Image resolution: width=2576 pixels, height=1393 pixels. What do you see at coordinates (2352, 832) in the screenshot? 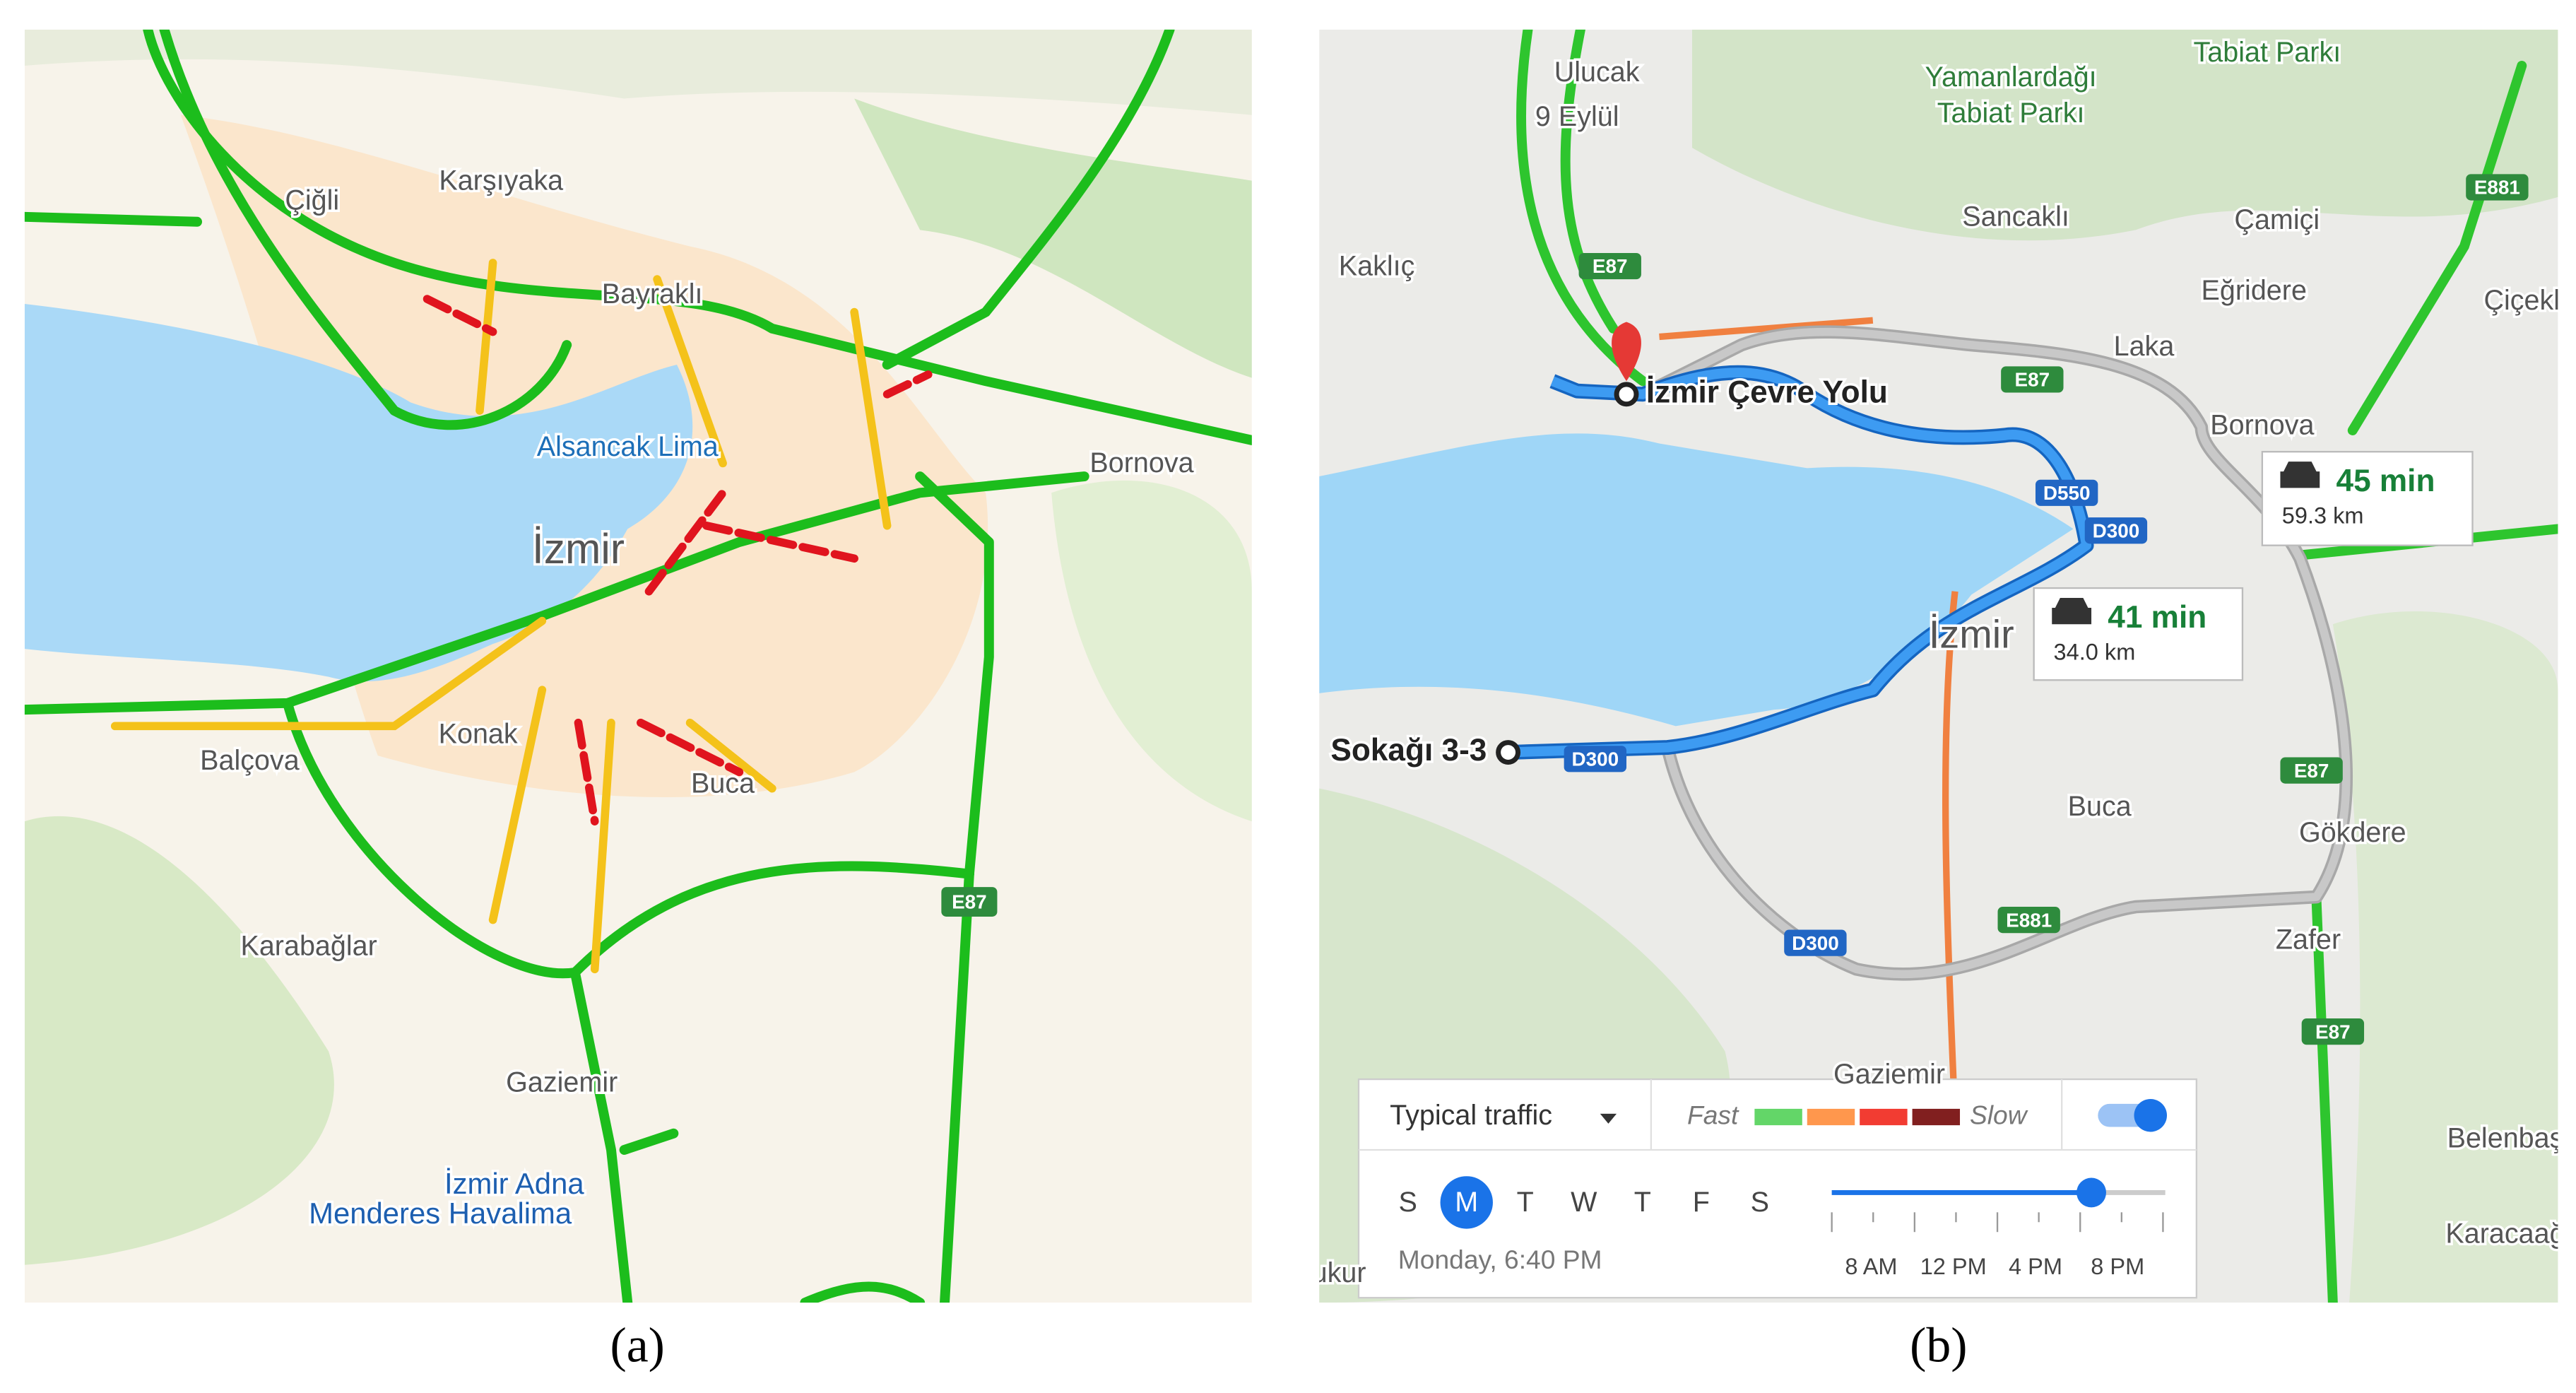
I see `place-label: Gökdere` at bounding box center [2352, 832].